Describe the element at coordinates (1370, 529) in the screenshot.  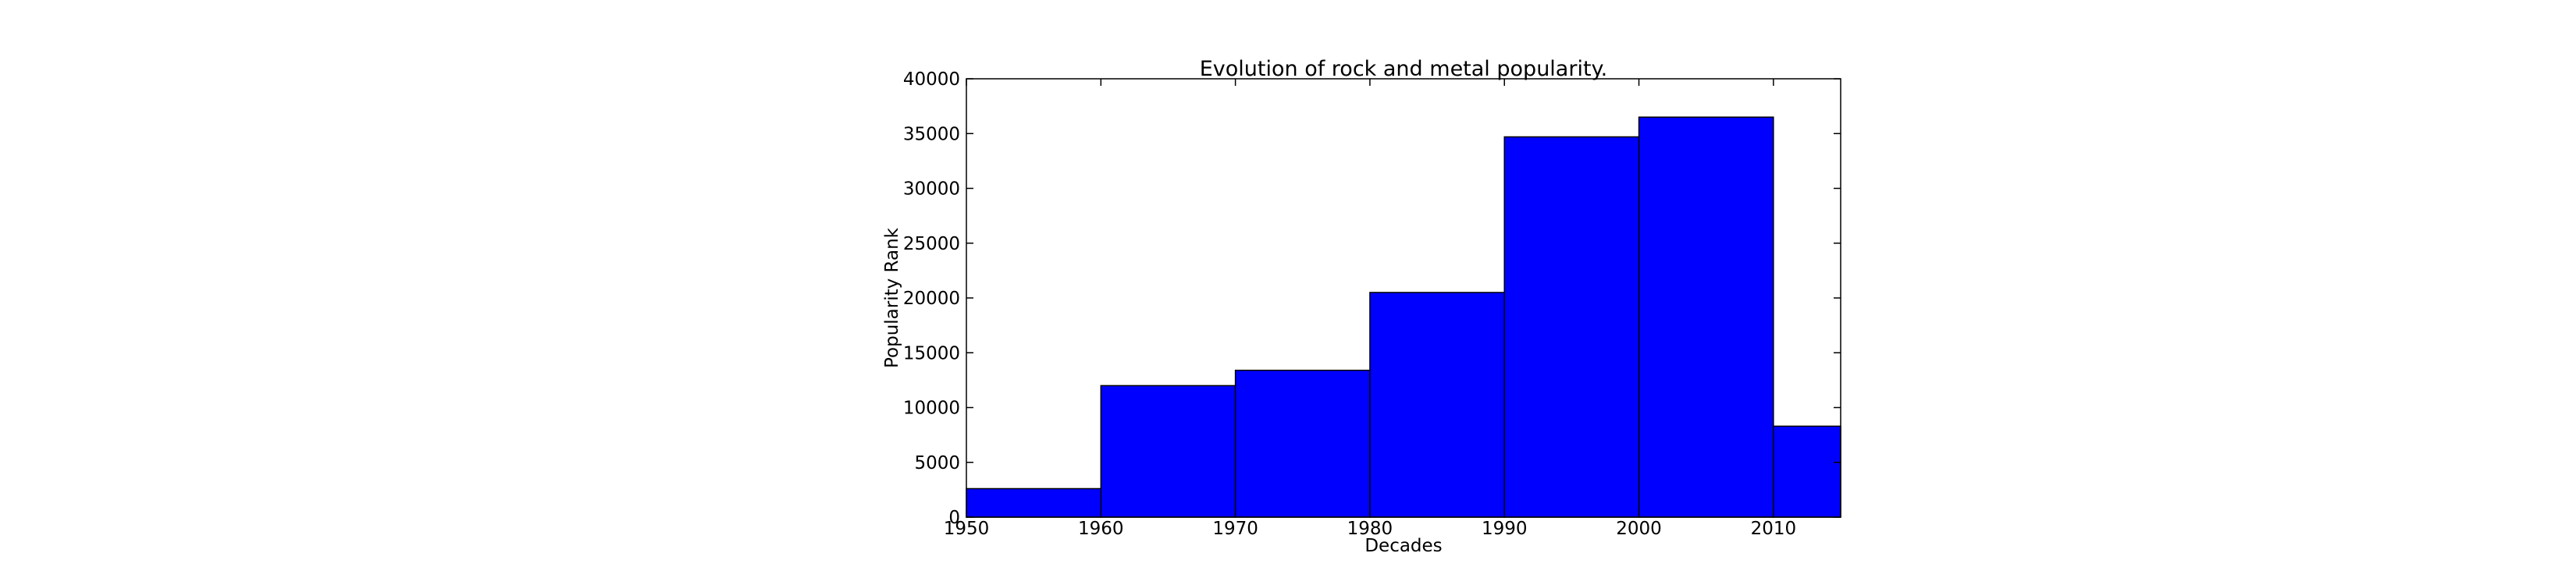
I see `x-tick-label: 1980` at that location.